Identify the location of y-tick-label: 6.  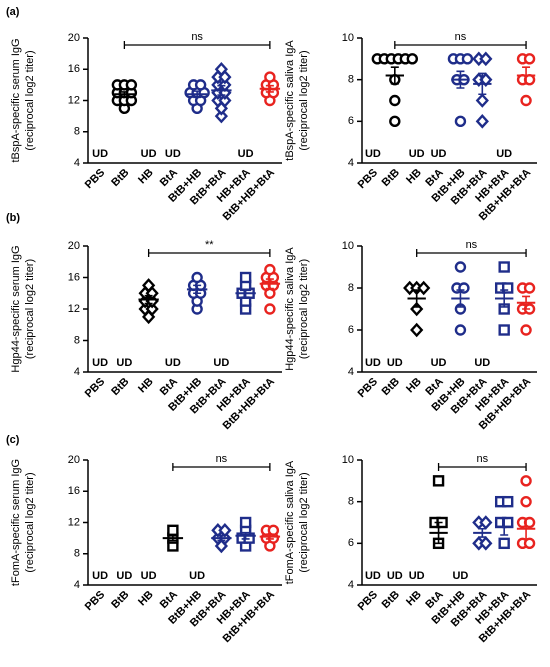
(351, 121).